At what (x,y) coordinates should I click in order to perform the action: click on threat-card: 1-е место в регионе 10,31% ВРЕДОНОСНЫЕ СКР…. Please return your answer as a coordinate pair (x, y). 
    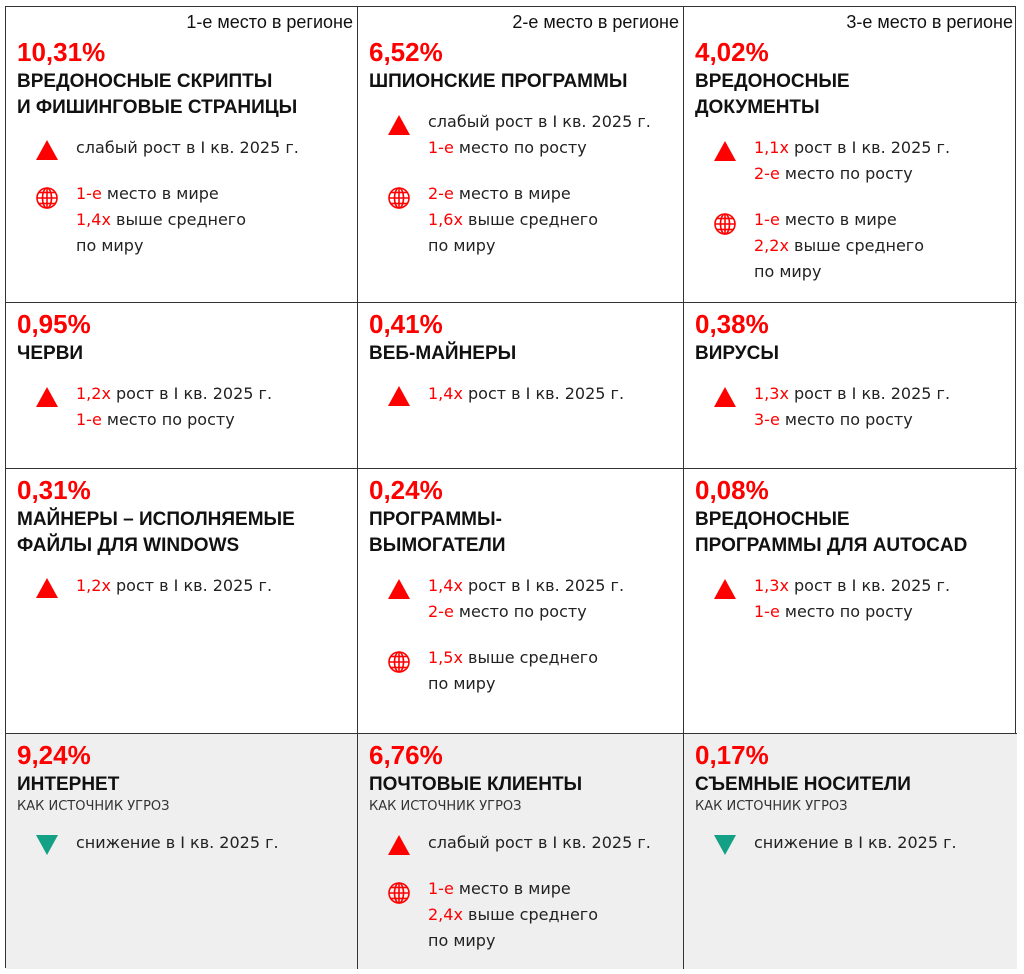
    Looking at the image, I should click on (182, 155).